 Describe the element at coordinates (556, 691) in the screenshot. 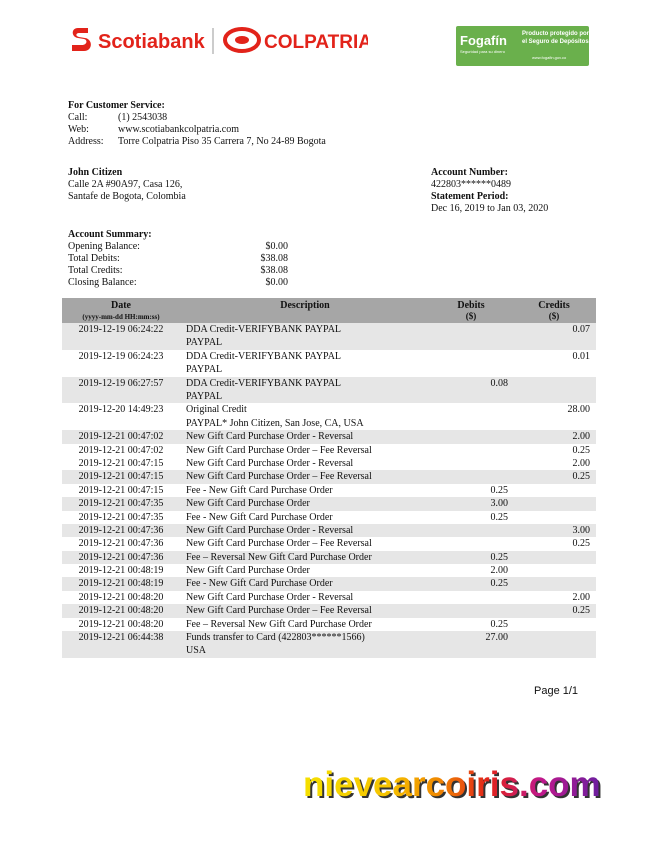

I see `page-number: Page 1/1` at that location.